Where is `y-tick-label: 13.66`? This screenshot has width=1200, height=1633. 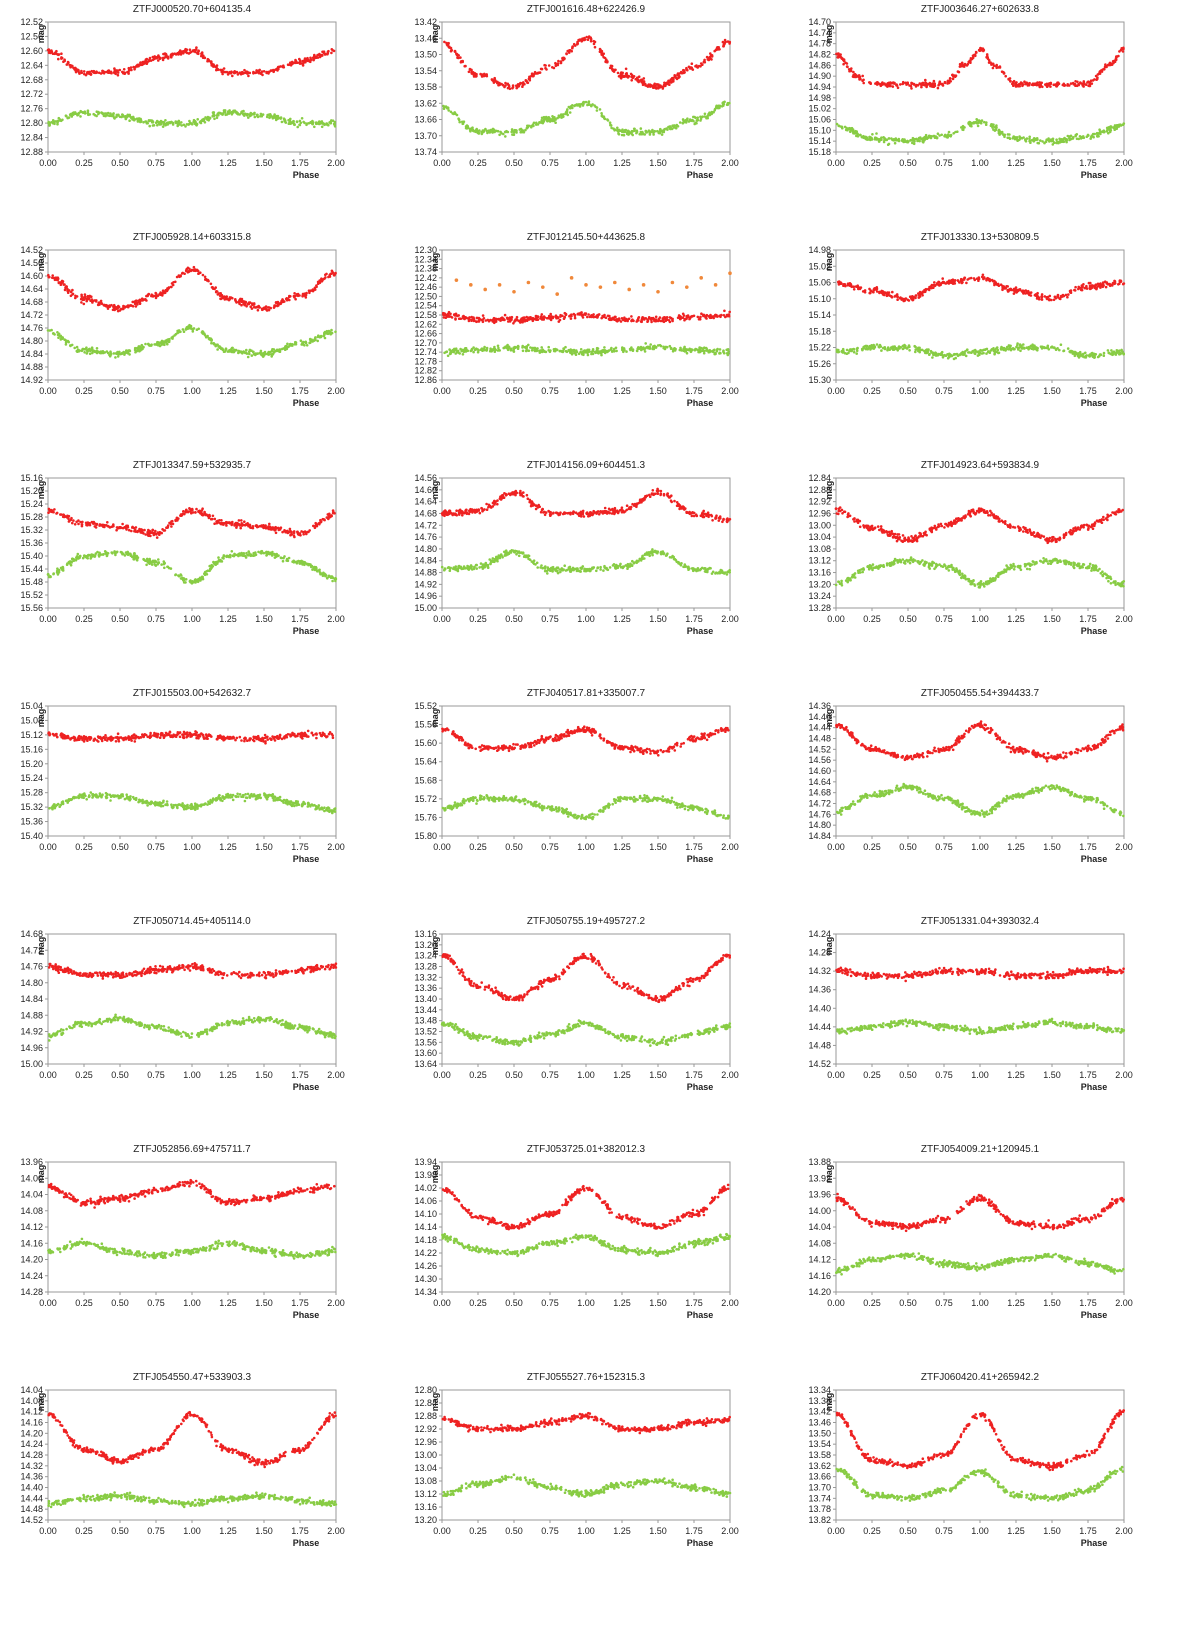 y-tick-label: 13.66 is located at coordinates (425, 120).